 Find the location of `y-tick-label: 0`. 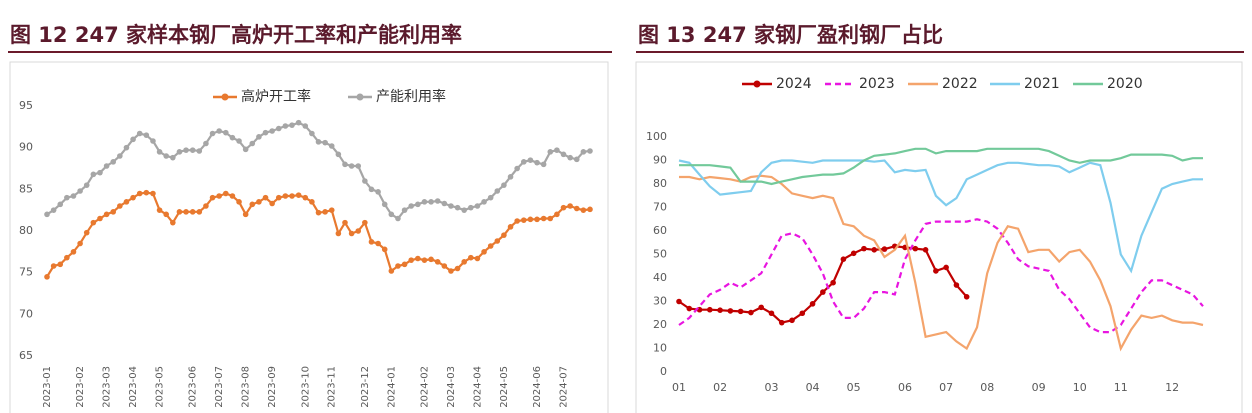

y-tick-label: 0 is located at coordinates (663, 371).